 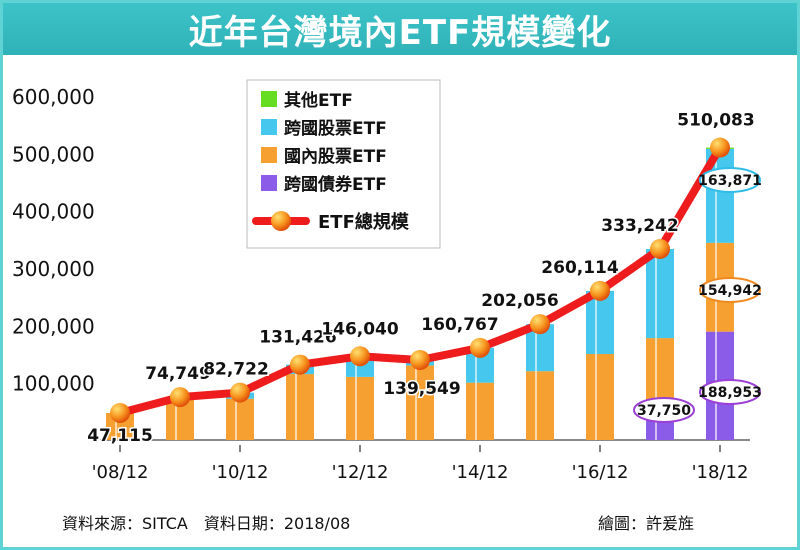 I want to click on total-value-label: 74,749, so click(x=178, y=374).